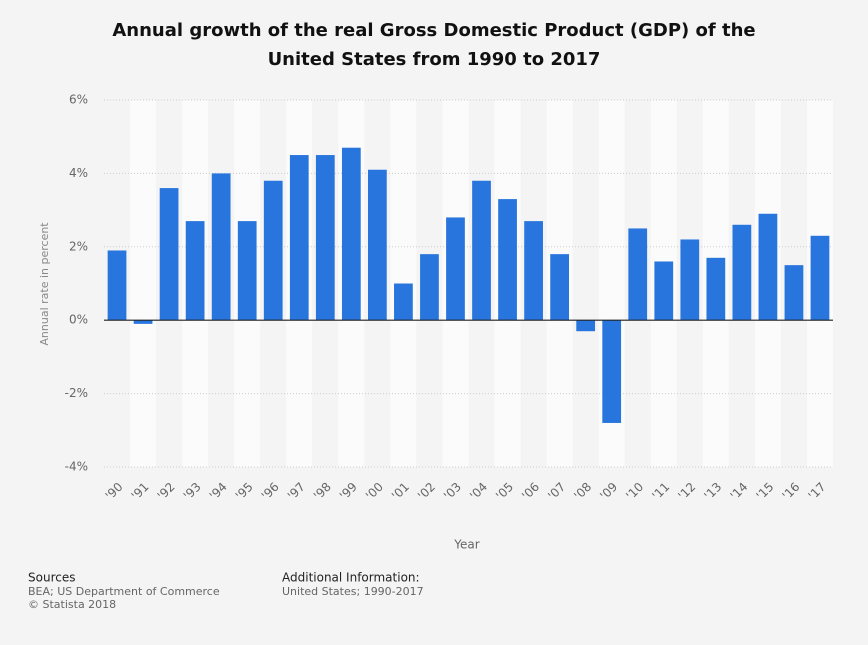 Image resolution: width=868 pixels, height=645 pixels. I want to click on x-tick-label: '92, so click(166, 491).